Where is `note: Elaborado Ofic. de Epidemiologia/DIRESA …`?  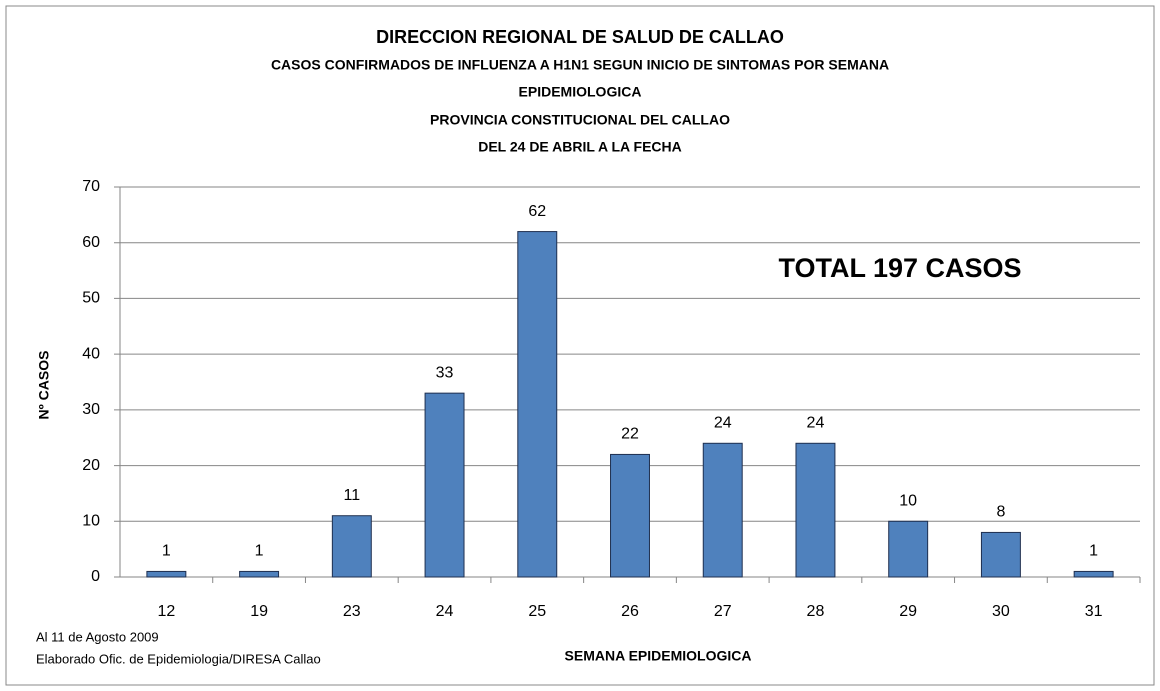
note: Elaborado Ofic. de Epidemiologia/DIRESA … is located at coordinates (178, 658).